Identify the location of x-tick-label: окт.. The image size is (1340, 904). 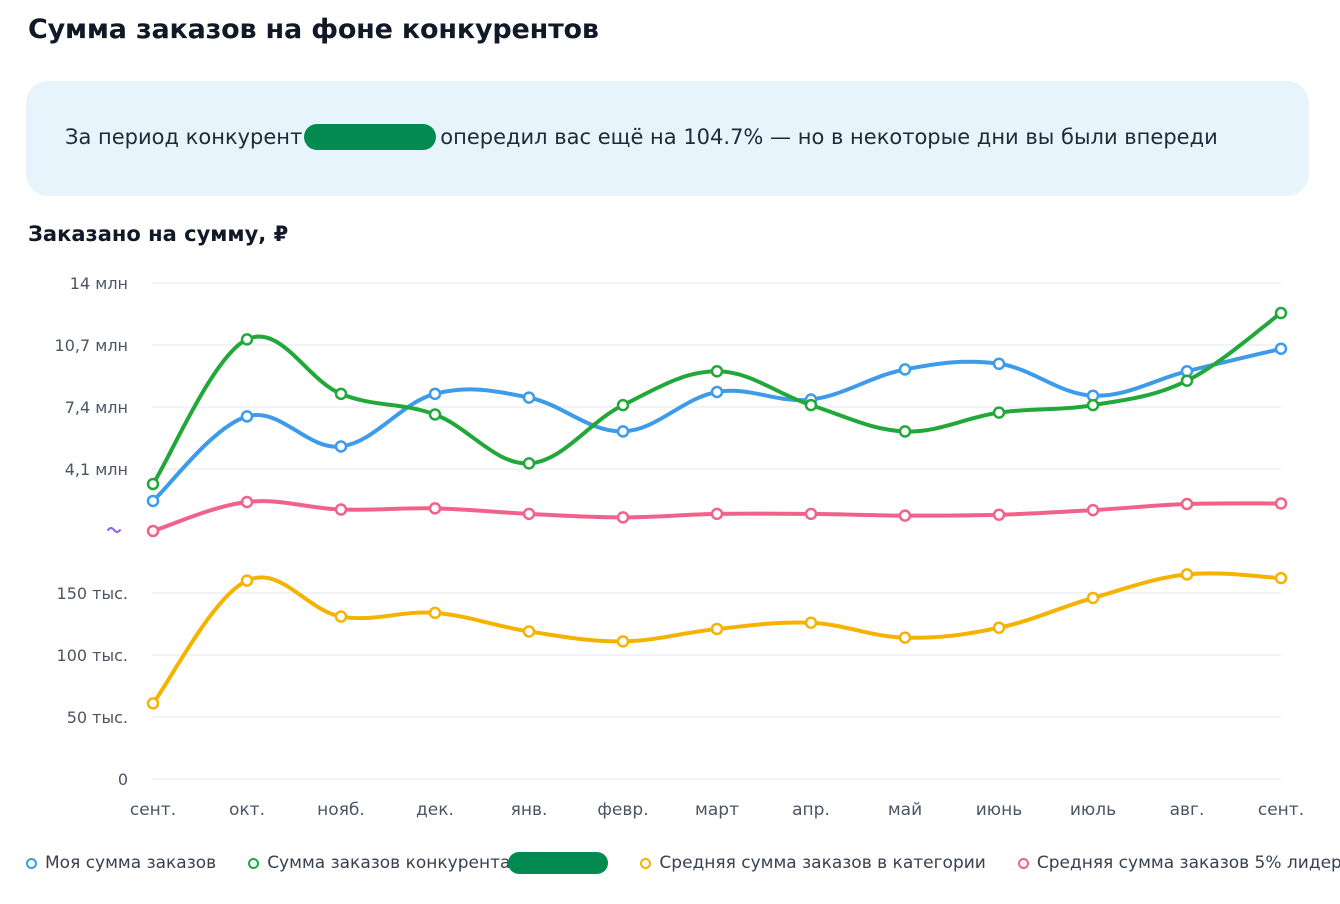
(247, 810).